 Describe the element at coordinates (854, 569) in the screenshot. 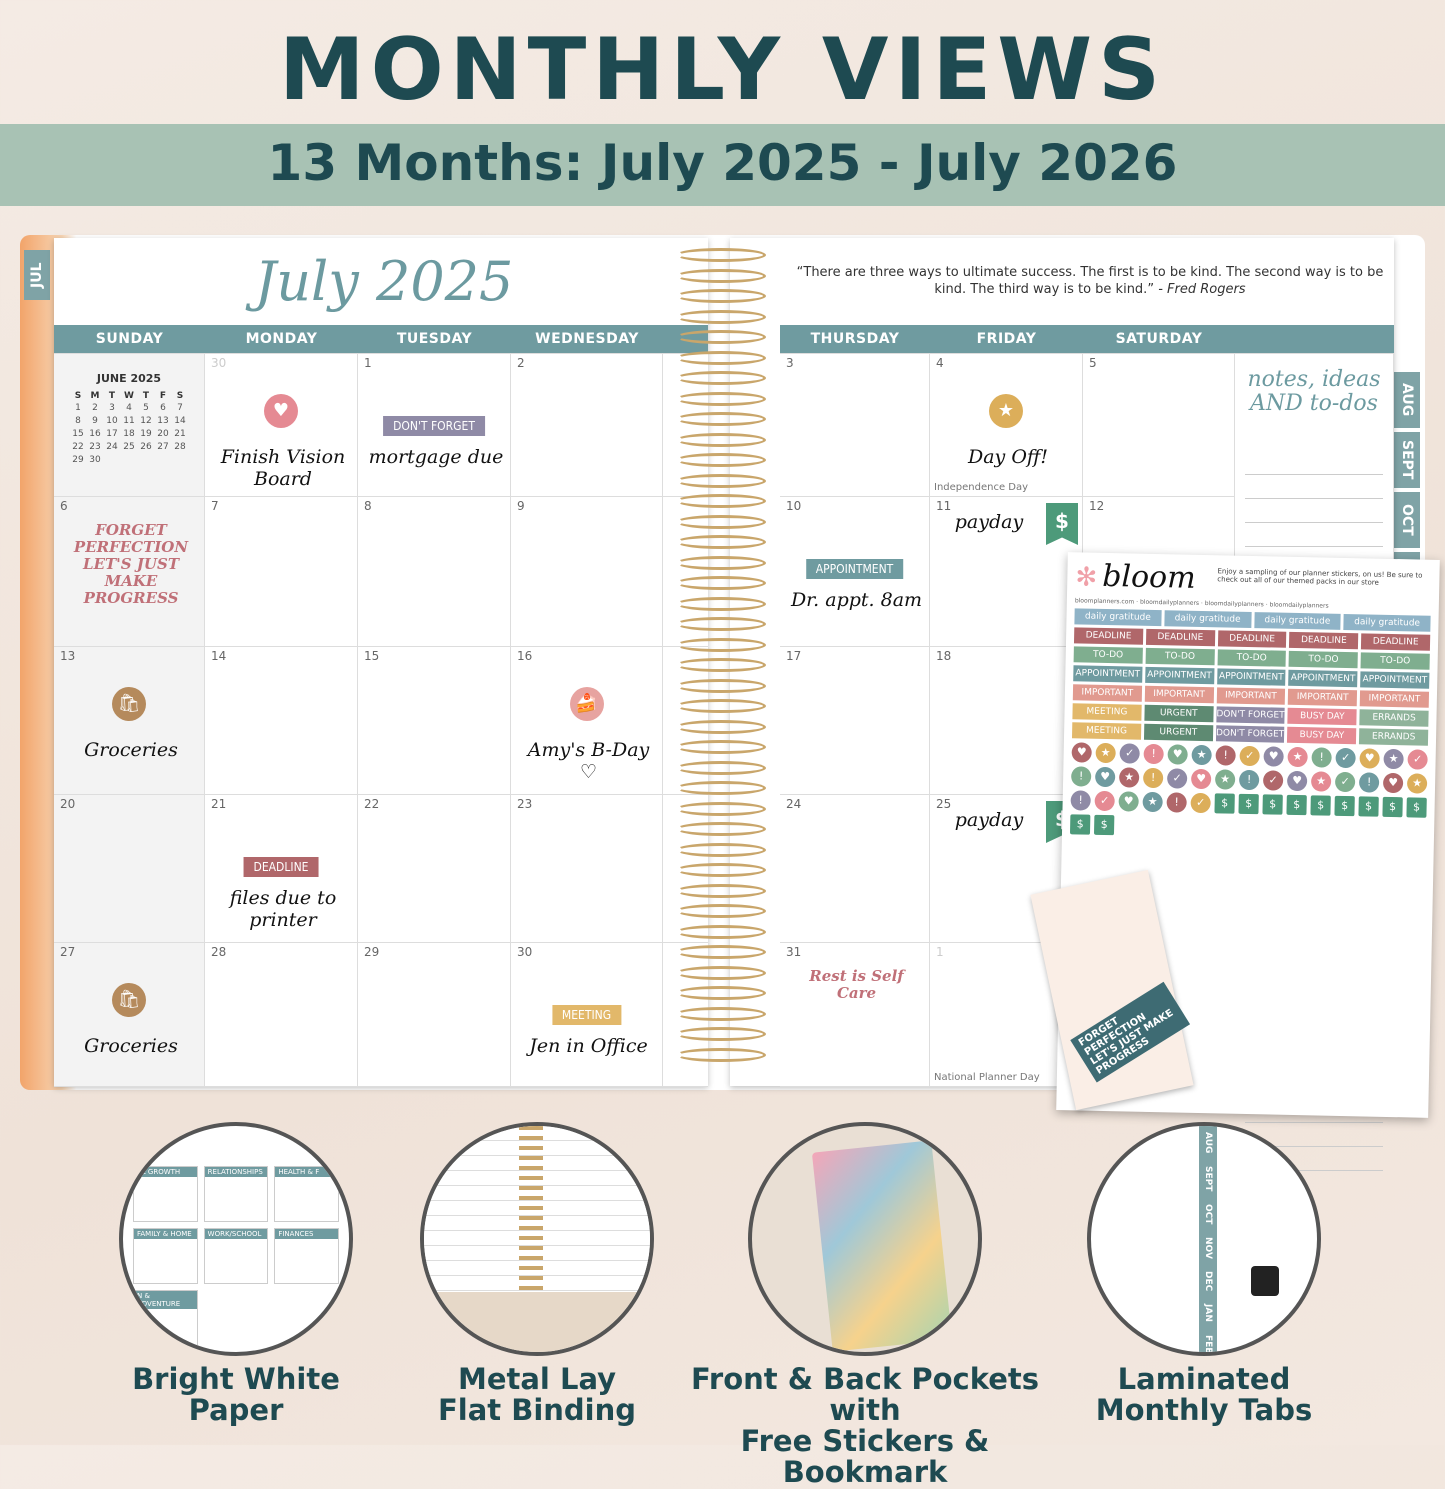

I see `sticker-label: APPOINTMENT` at that location.